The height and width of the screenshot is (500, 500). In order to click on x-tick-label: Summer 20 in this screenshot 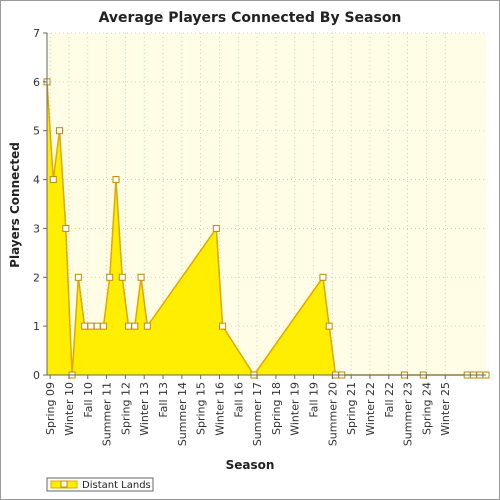, I will do `click(332, 414)`.